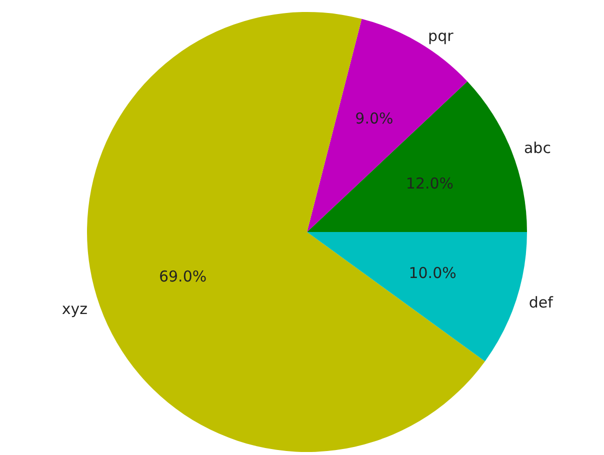 The height and width of the screenshot is (455, 604). I want to click on data-label: 12.0%, so click(430, 183).